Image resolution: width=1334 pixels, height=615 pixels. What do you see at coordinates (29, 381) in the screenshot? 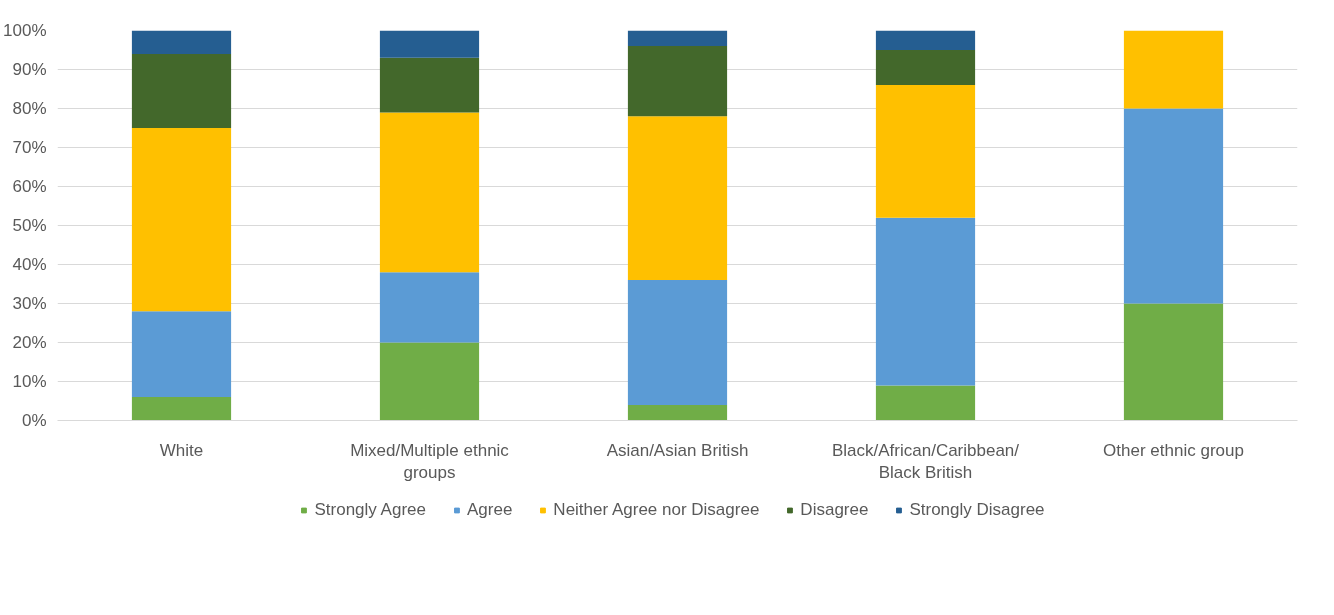
I see `y-tick-label: 10%` at bounding box center [29, 381].